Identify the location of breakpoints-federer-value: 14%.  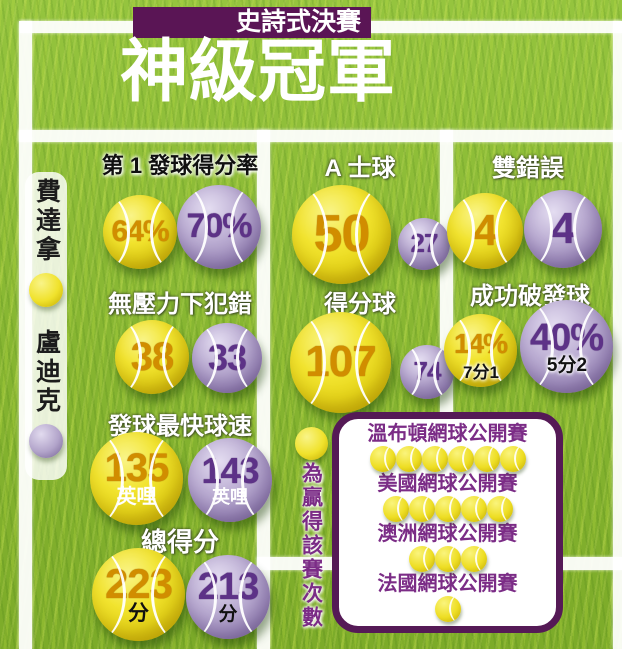
(480, 343).